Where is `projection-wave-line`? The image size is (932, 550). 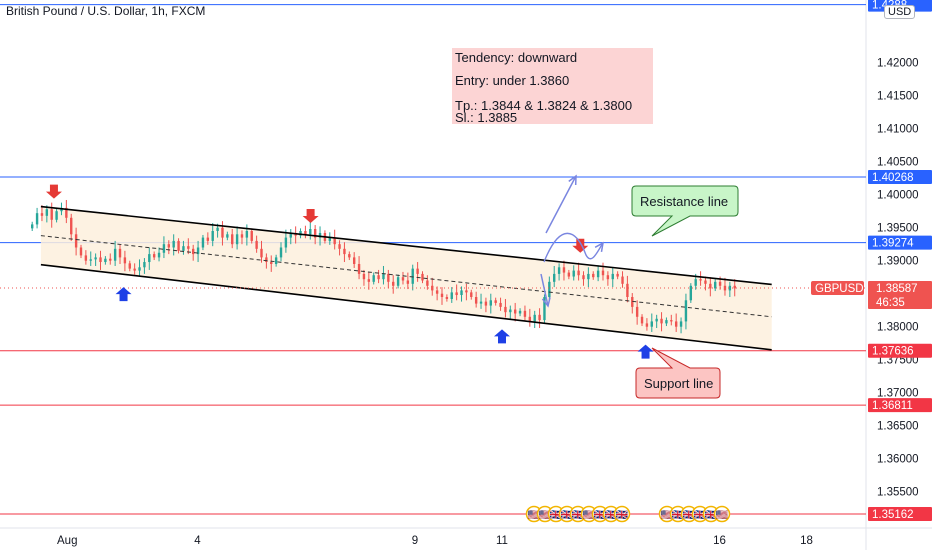
projection-wave-line is located at coordinates (573, 247).